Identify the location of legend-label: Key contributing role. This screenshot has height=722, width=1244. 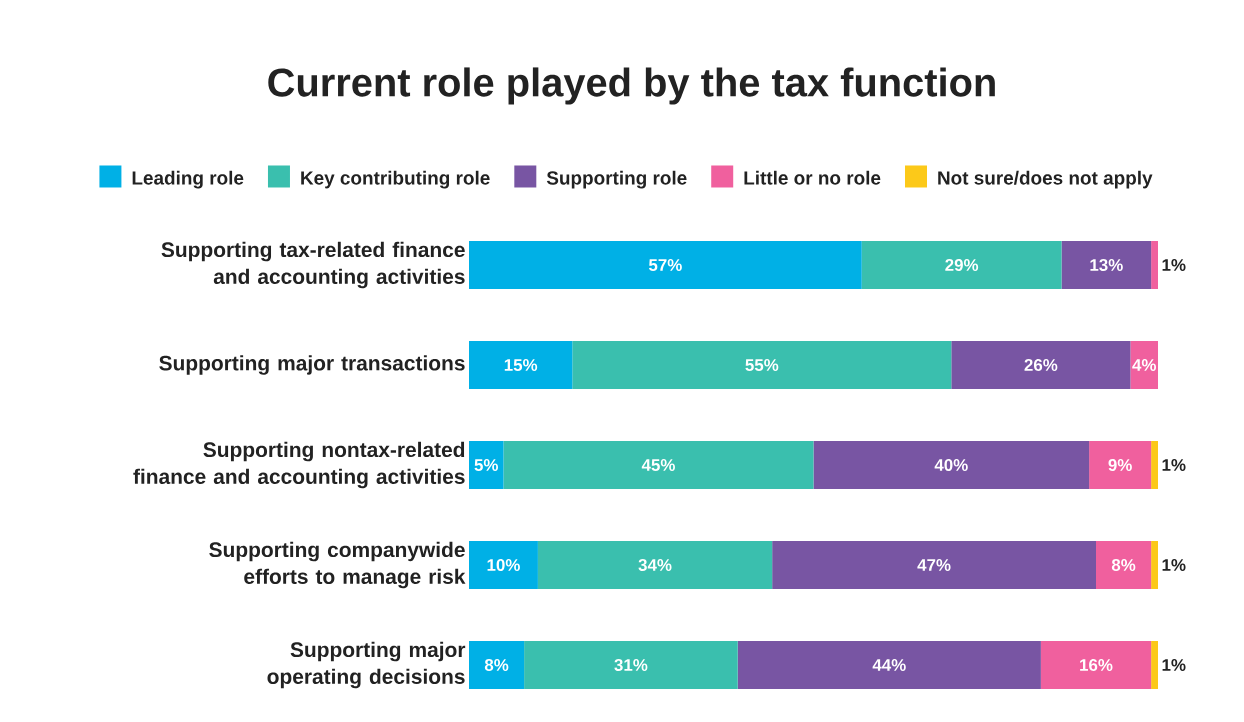
(395, 179).